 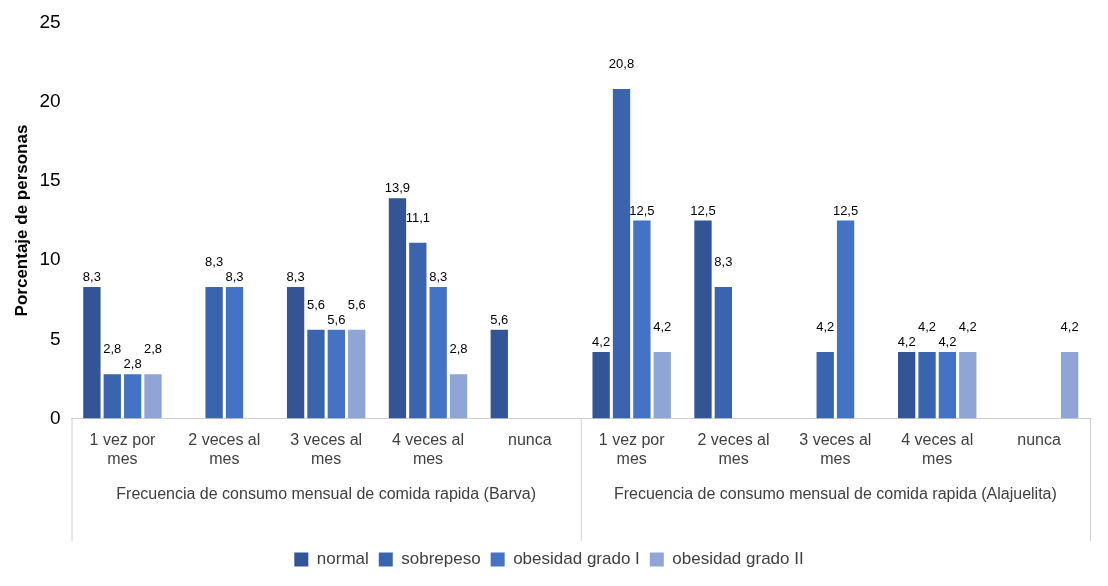 What do you see at coordinates (50, 100) in the screenshot?
I see `y-tick-label: 20` at bounding box center [50, 100].